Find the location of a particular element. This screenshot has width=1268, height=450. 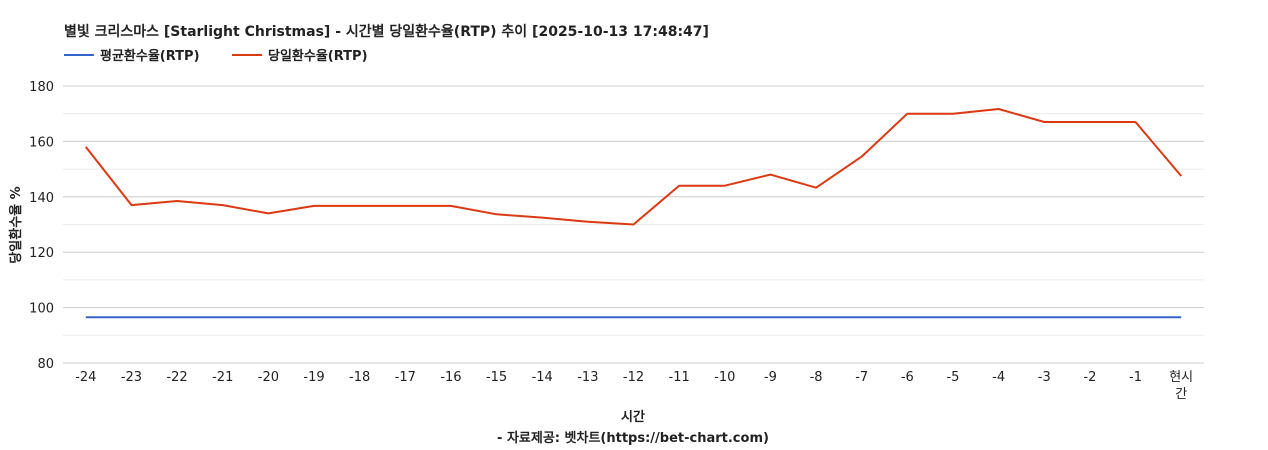

x-tick-label: -2 is located at coordinates (1089, 377).